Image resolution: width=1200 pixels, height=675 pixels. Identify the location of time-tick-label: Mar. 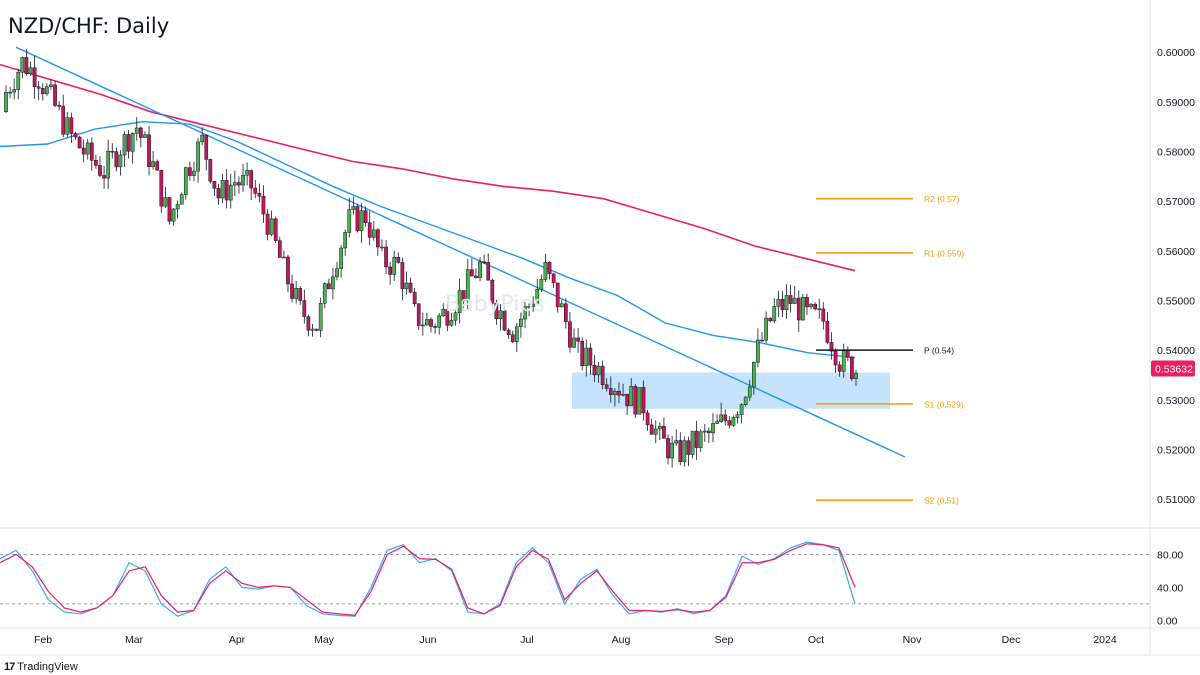
(134, 640).